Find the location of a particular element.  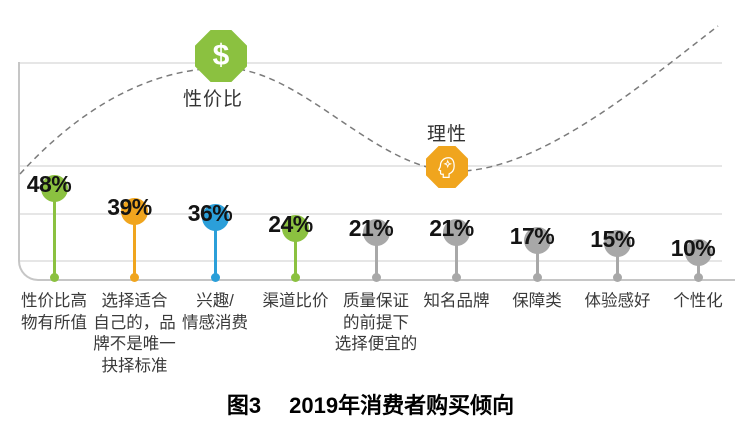

category-label: 体验感好 is located at coordinates (618, 302).